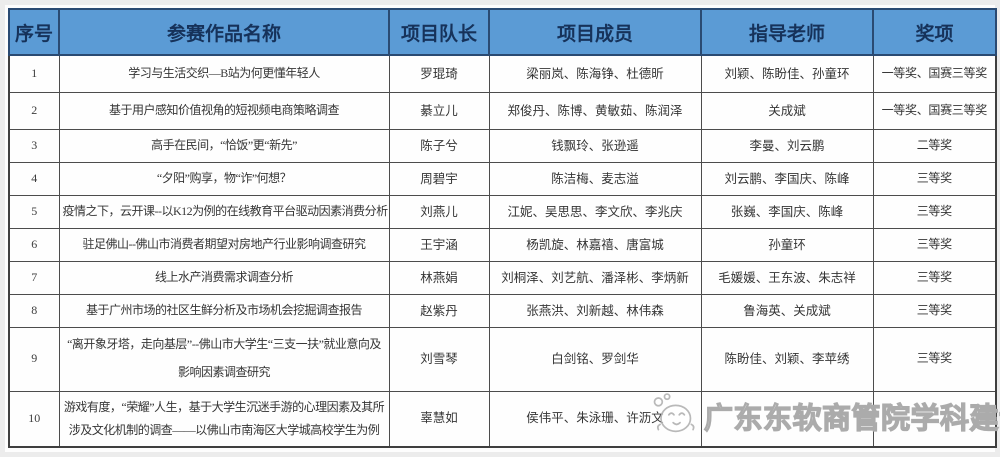 The width and height of the screenshot is (1000, 457). Describe the element at coordinates (787, 419) in the screenshot. I see `cell-advisors` at that location.